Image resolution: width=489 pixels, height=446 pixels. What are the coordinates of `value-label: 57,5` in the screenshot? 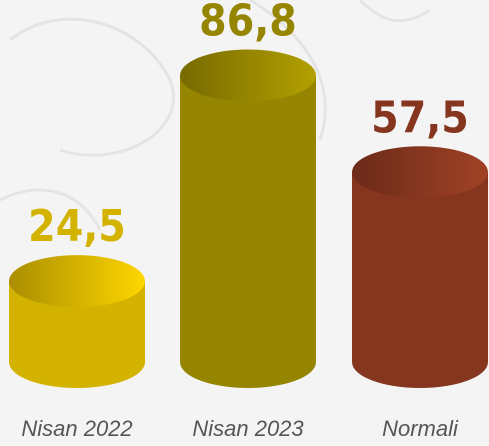 It's located at (420, 117).